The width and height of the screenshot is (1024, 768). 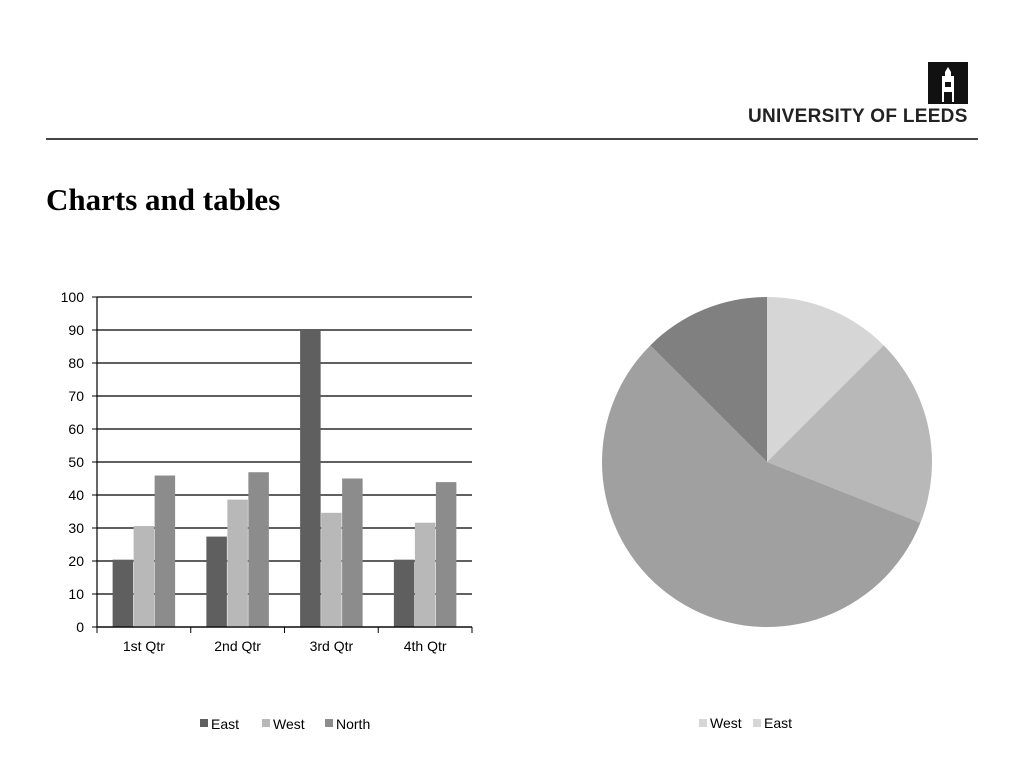 I want to click on pie-legend-label-west: West, so click(x=726, y=723).